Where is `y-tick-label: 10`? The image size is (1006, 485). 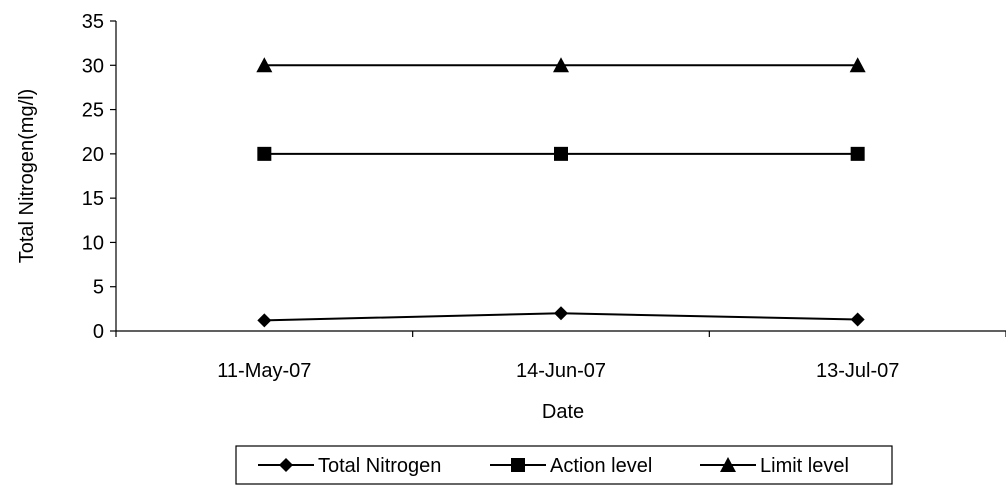
y-tick-label: 10 is located at coordinates (93, 243).